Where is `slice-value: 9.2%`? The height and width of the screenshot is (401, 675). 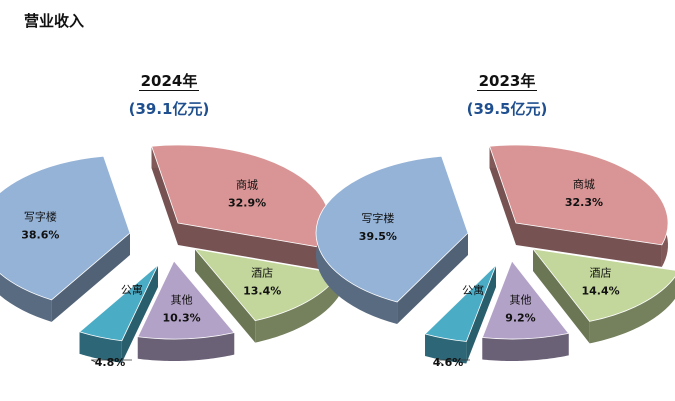
slice-value: 9.2% is located at coordinates (520, 318).